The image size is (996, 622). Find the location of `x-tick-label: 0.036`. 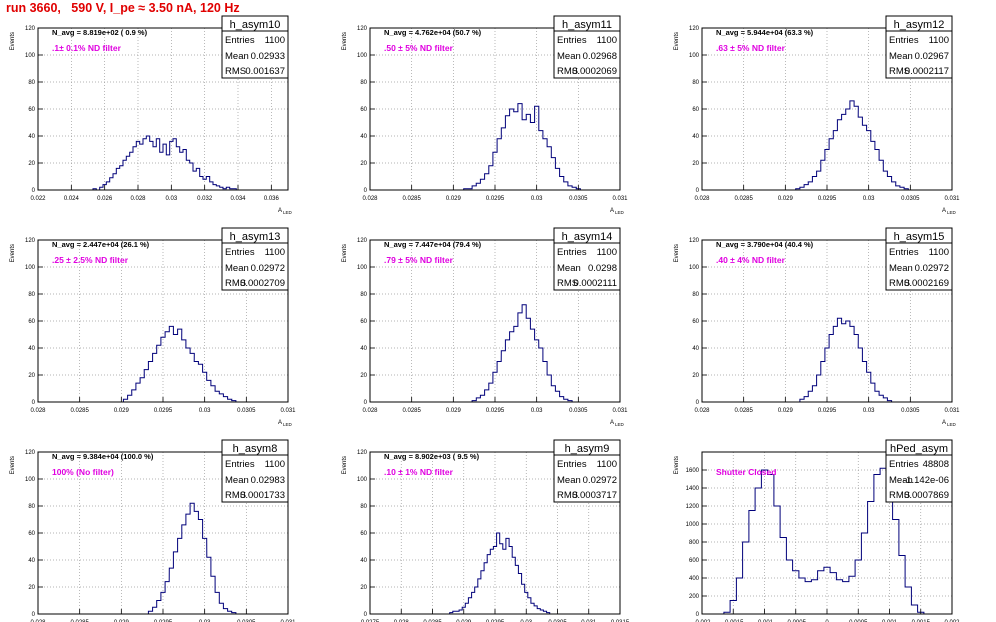

x-tick-label: 0.036 is located at coordinates (272, 199).